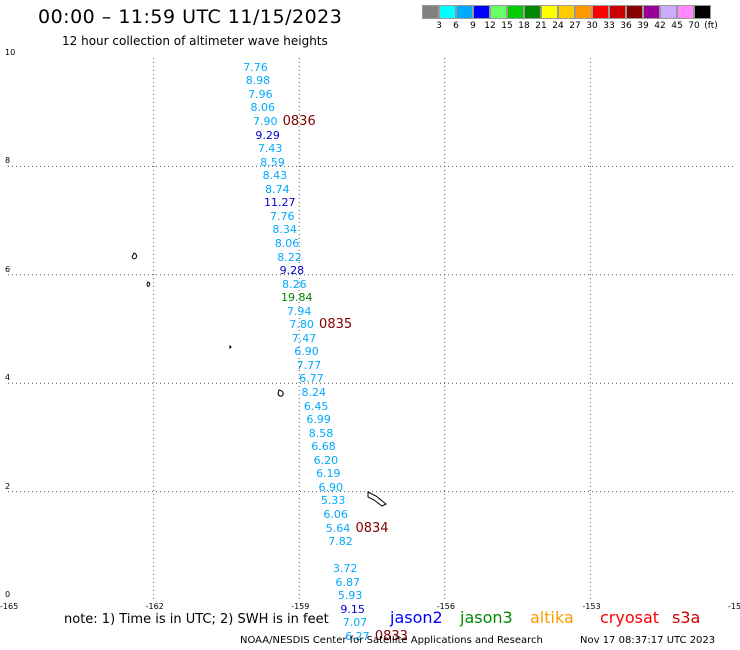 This screenshot has width=740, height=650. Describe the element at coordinates (630, 617) in the screenshot. I see `satellite-name: cryosat` at that location.